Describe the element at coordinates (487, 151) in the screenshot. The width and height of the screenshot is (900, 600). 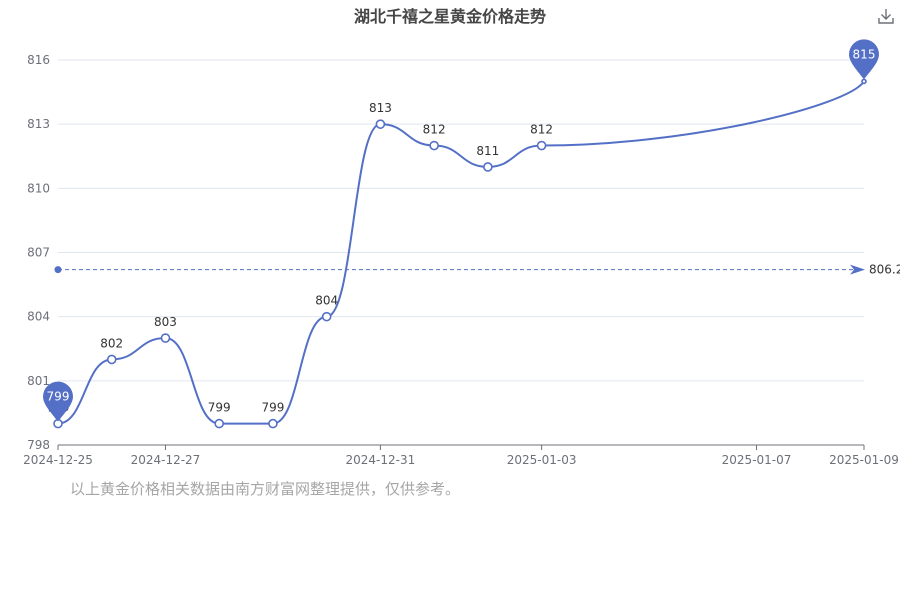
I see `data-label: 811` at that location.